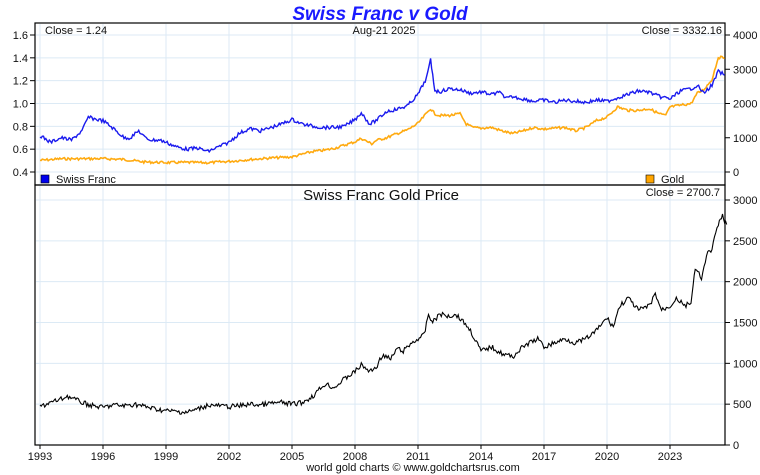  Describe the element at coordinates (736, 446) in the screenshot. I see `y-tick-label-bottom: 0` at that location.